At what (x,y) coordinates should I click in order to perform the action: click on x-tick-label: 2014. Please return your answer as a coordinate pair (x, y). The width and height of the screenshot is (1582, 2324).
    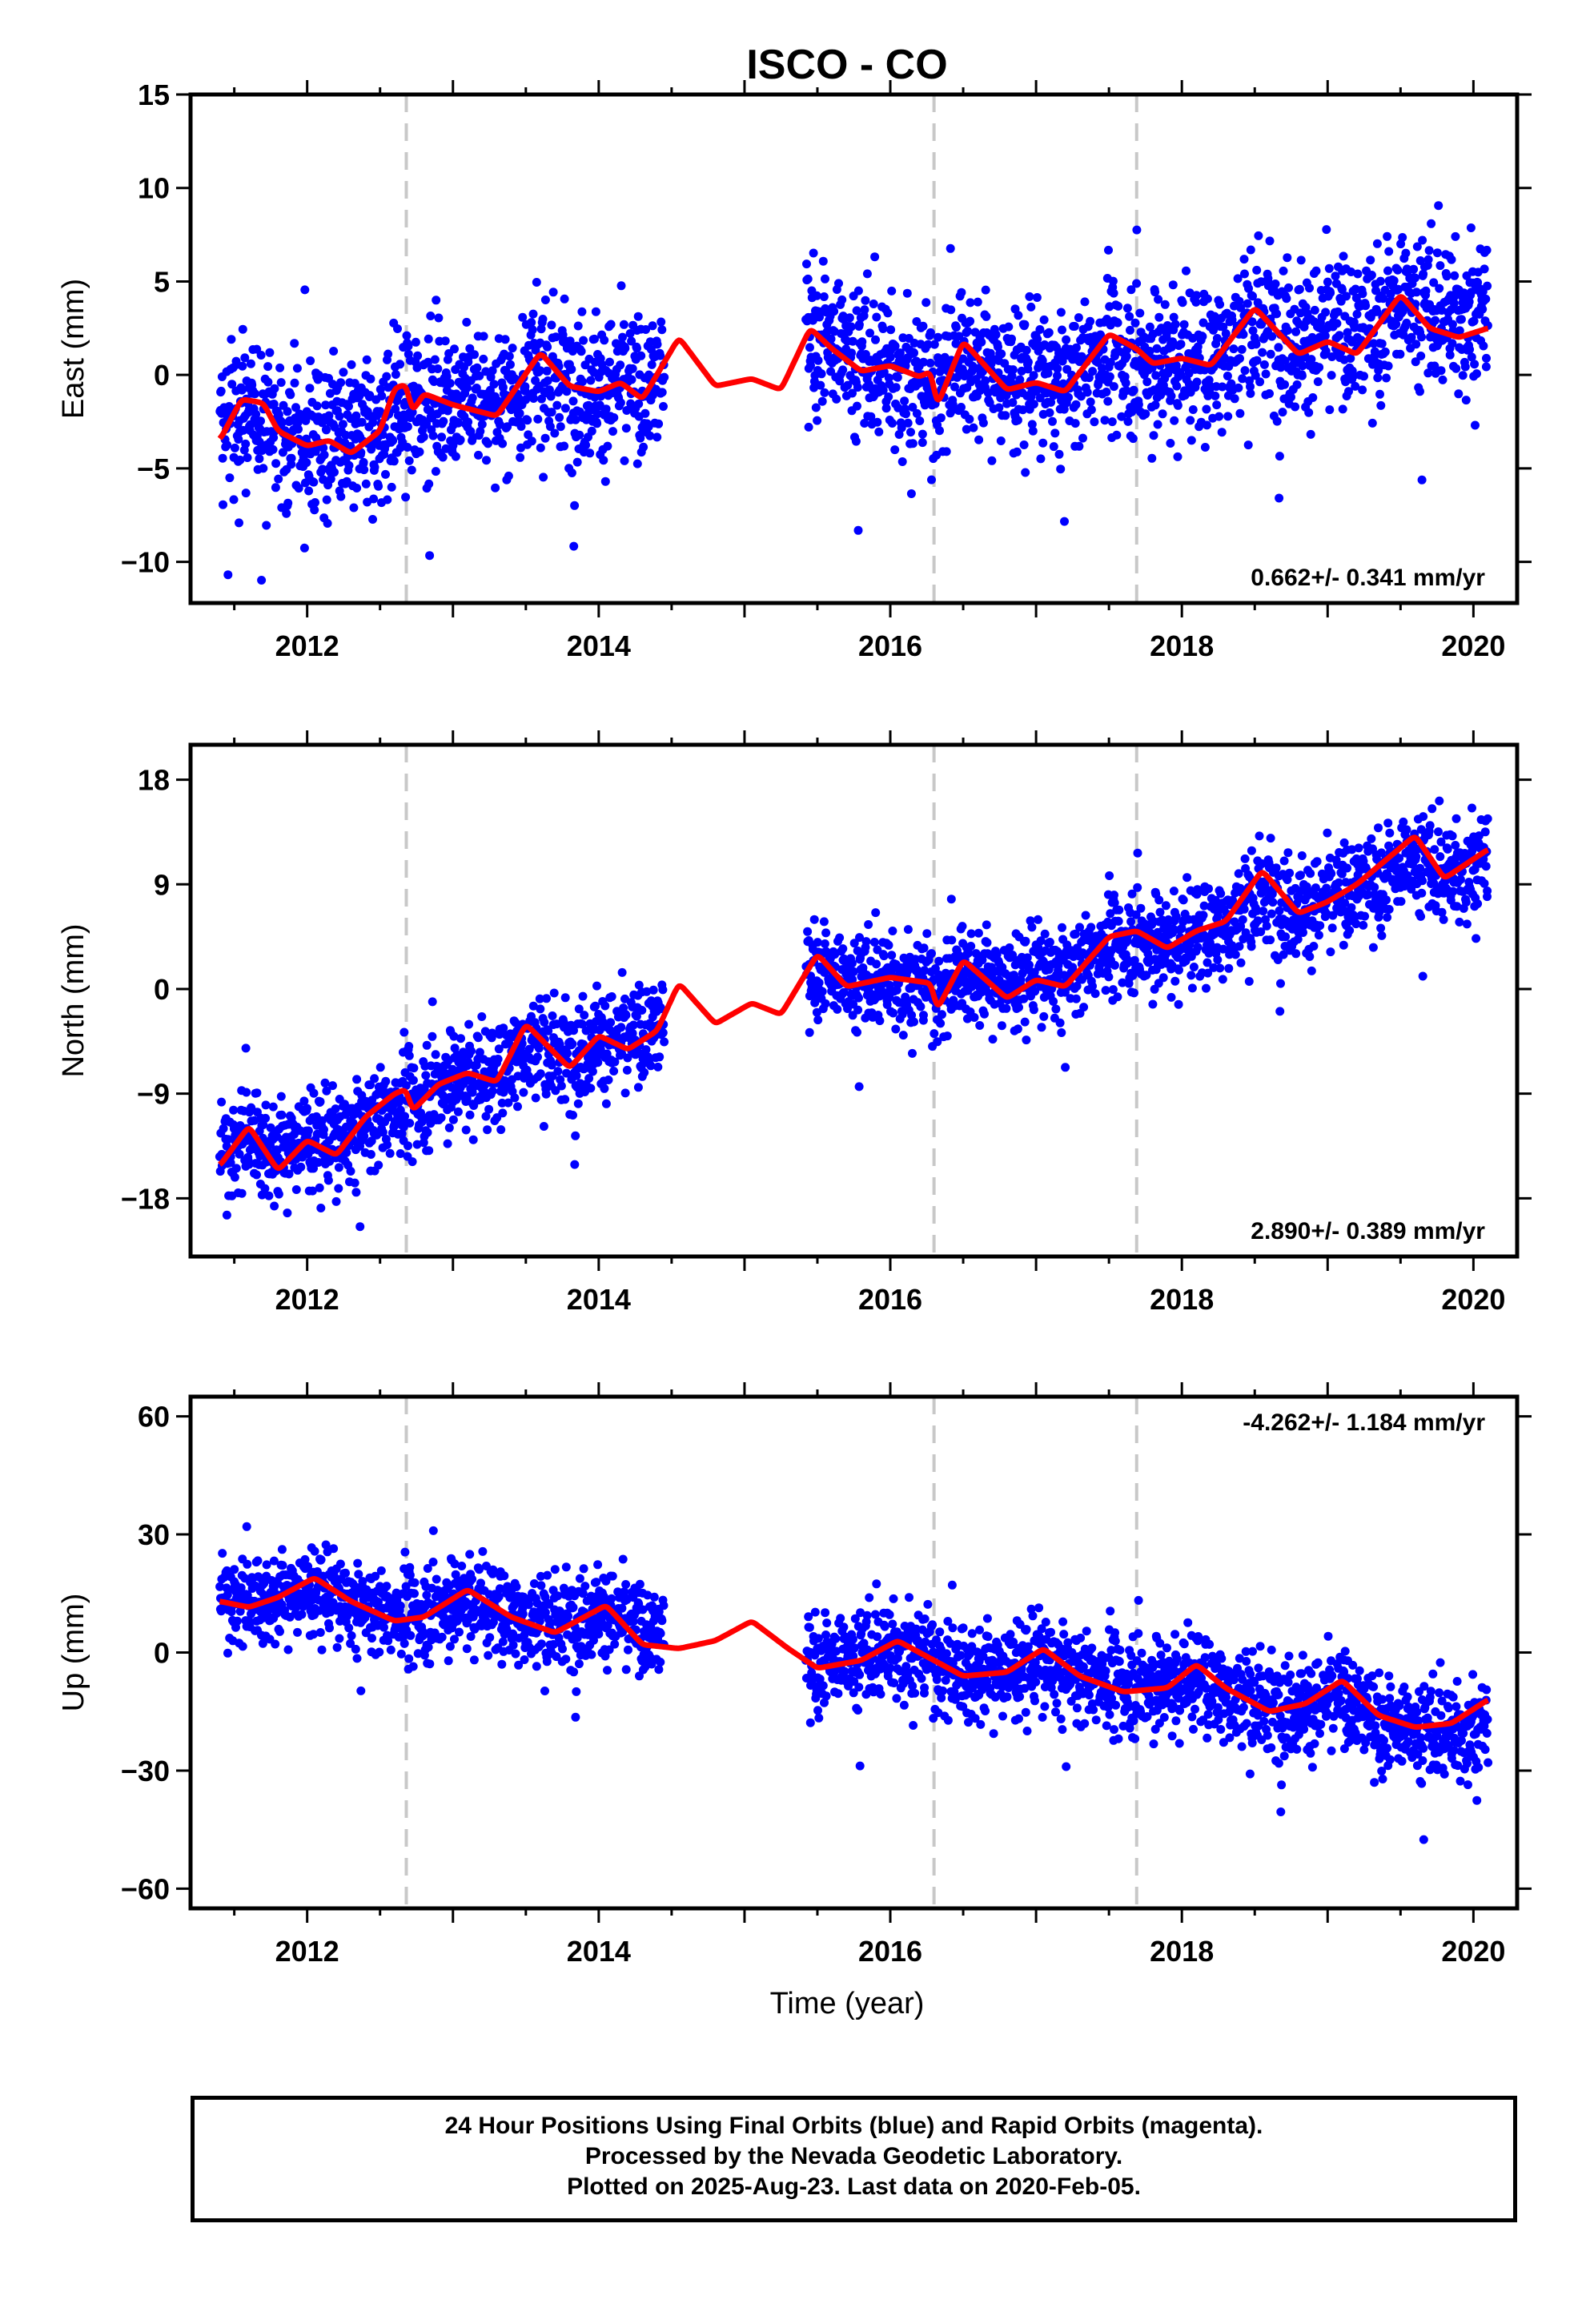
    Looking at the image, I should click on (599, 645).